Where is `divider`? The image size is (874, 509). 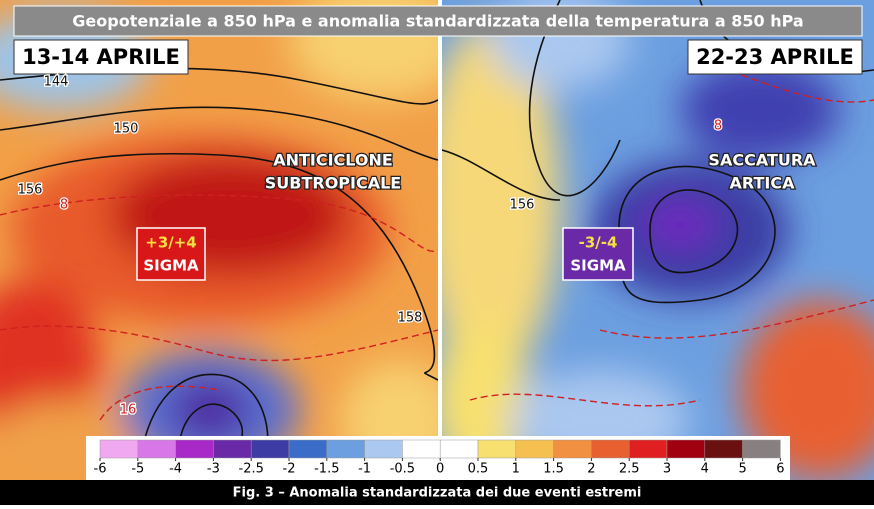
divider is located at coordinates (440, 240).